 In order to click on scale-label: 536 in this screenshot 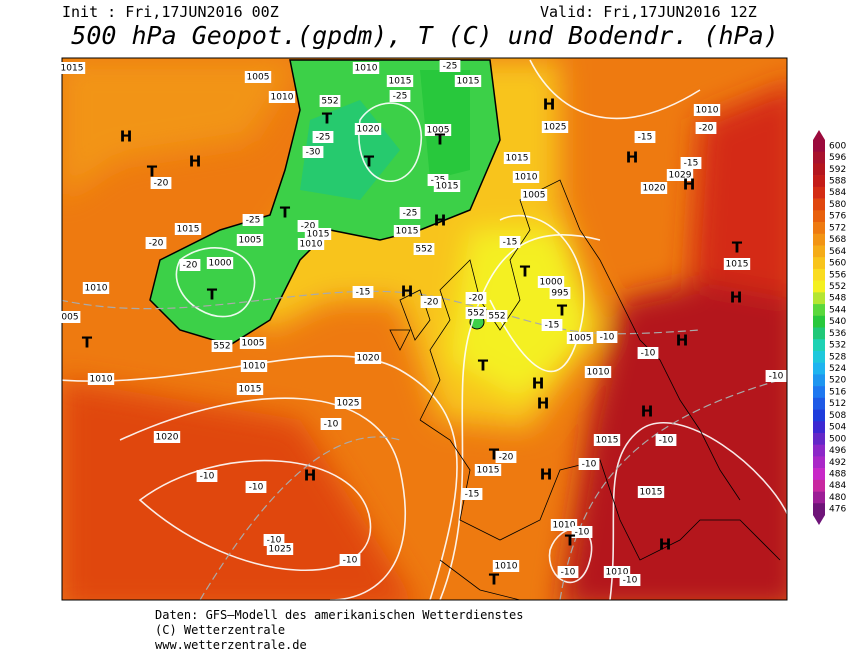, I will do `click(837, 334)`.